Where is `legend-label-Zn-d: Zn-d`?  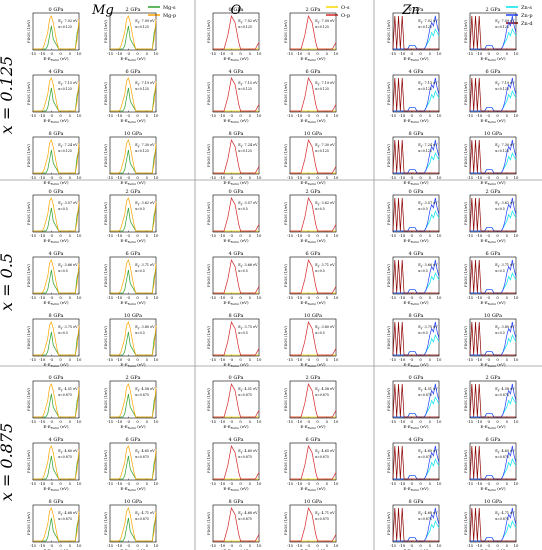
legend-label-Zn-d: Zn-d is located at coordinates (527, 24).